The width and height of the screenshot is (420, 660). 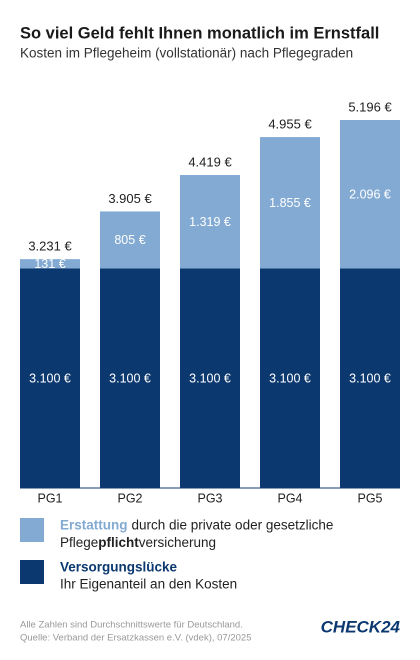 I want to click on legend-description: Ihr Eigenanteil an den Kosten, so click(x=148, y=584).